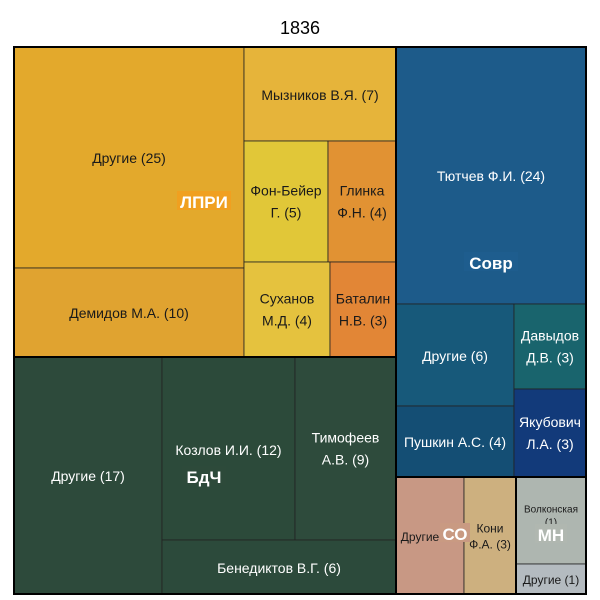 This screenshot has height=600, width=600. Describe the element at coordinates (491, 176) in the screenshot. I see `treemap-cell-label: Тютчев Ф.И. (24)` at that location.